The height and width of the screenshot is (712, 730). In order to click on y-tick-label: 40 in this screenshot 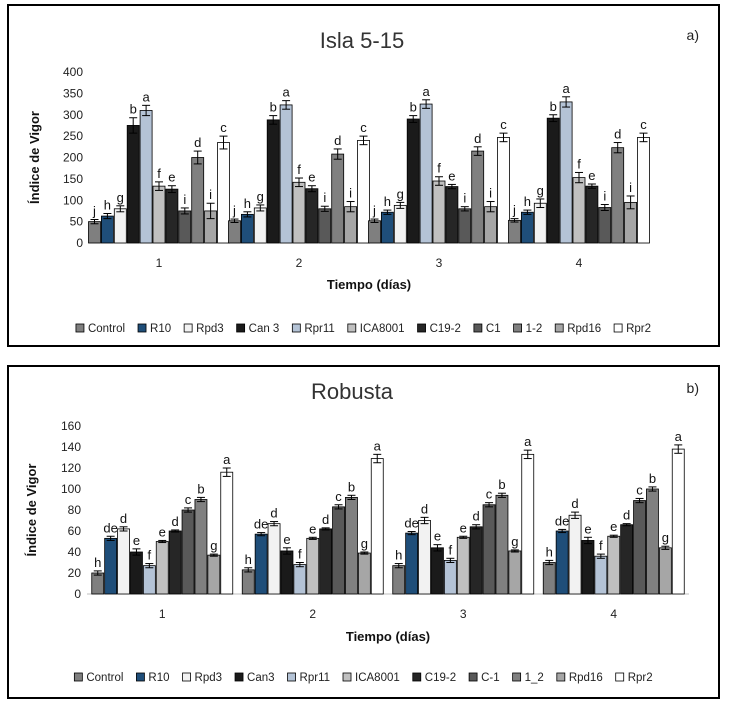, I will do `click(75, 552)`.